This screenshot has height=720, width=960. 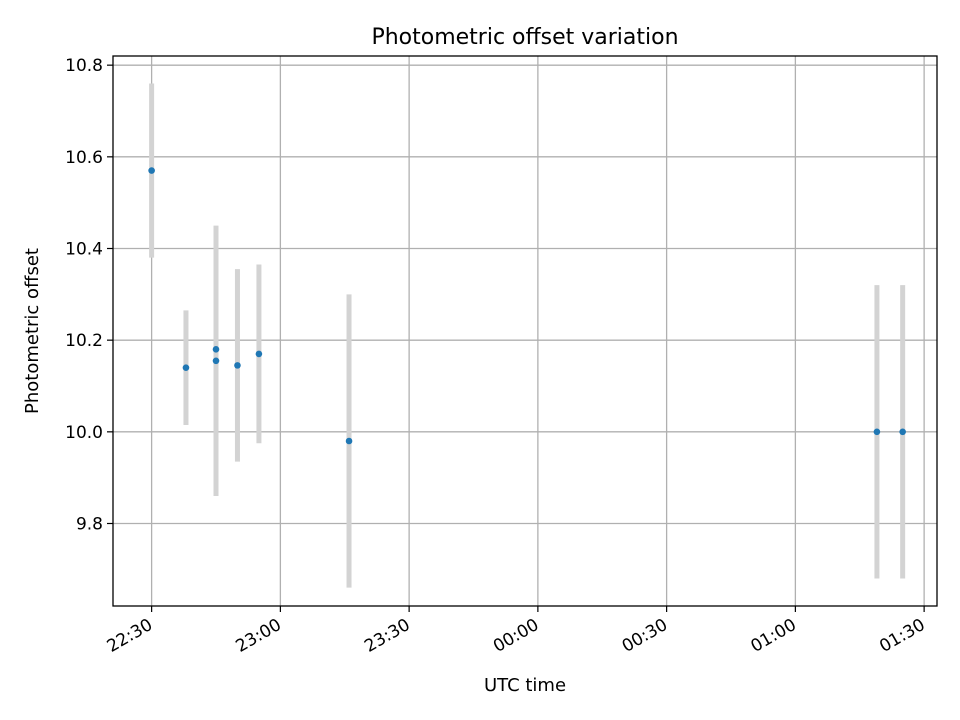 I want to click on y-tick-label: 9.8, so click(x=89, y=525).